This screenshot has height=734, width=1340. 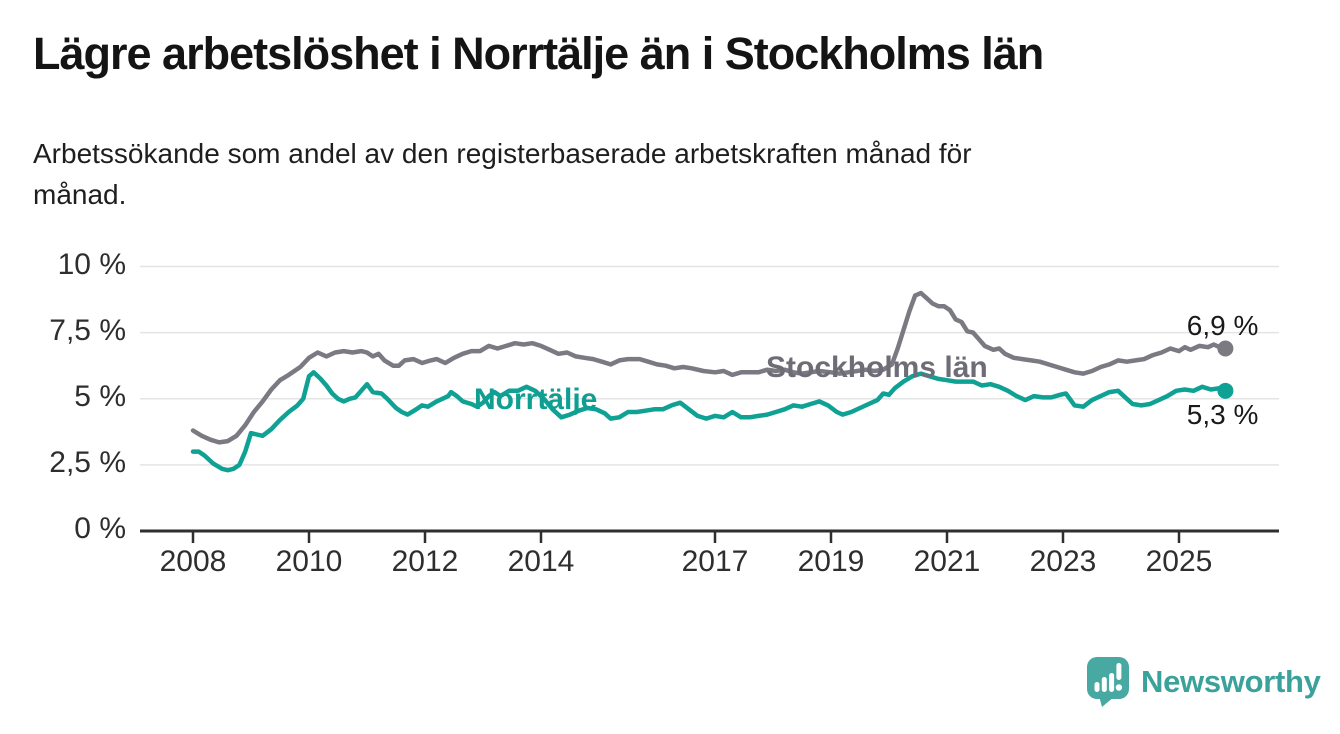 I want to click on series-end-dot-norrtalje, so click(x=1225, y=390).